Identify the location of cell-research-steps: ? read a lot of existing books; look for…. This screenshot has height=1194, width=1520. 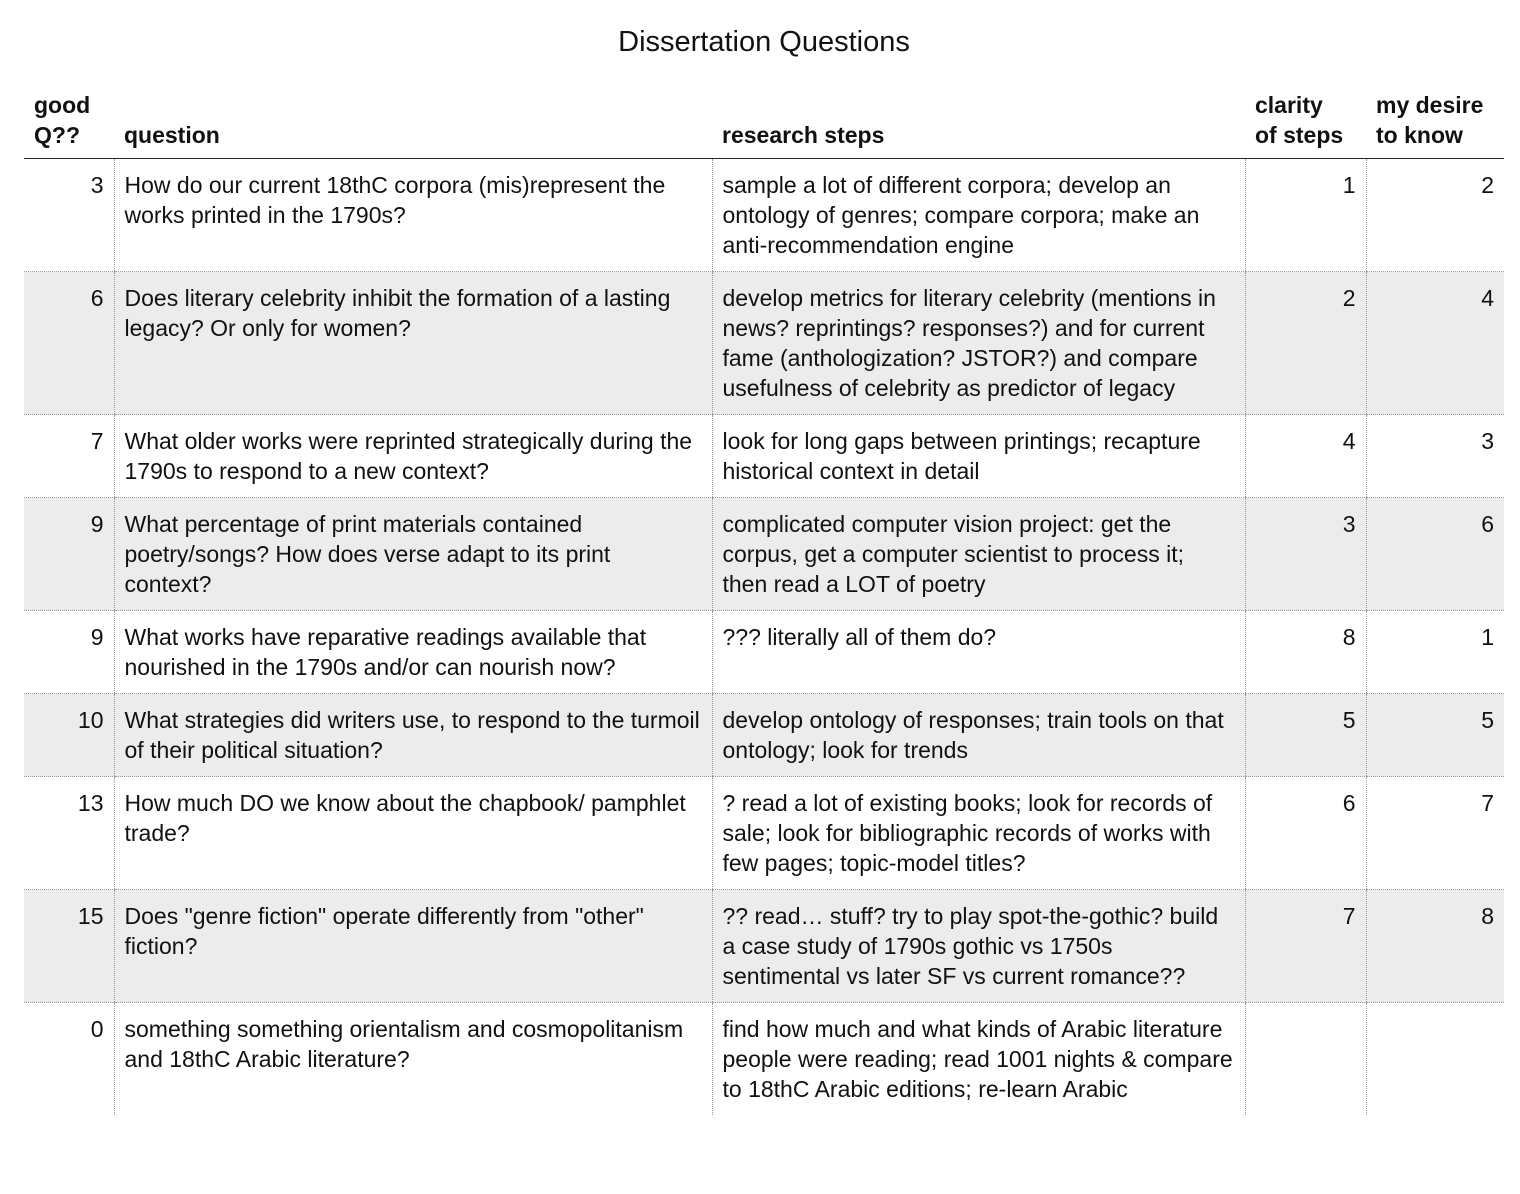
(978, 833).